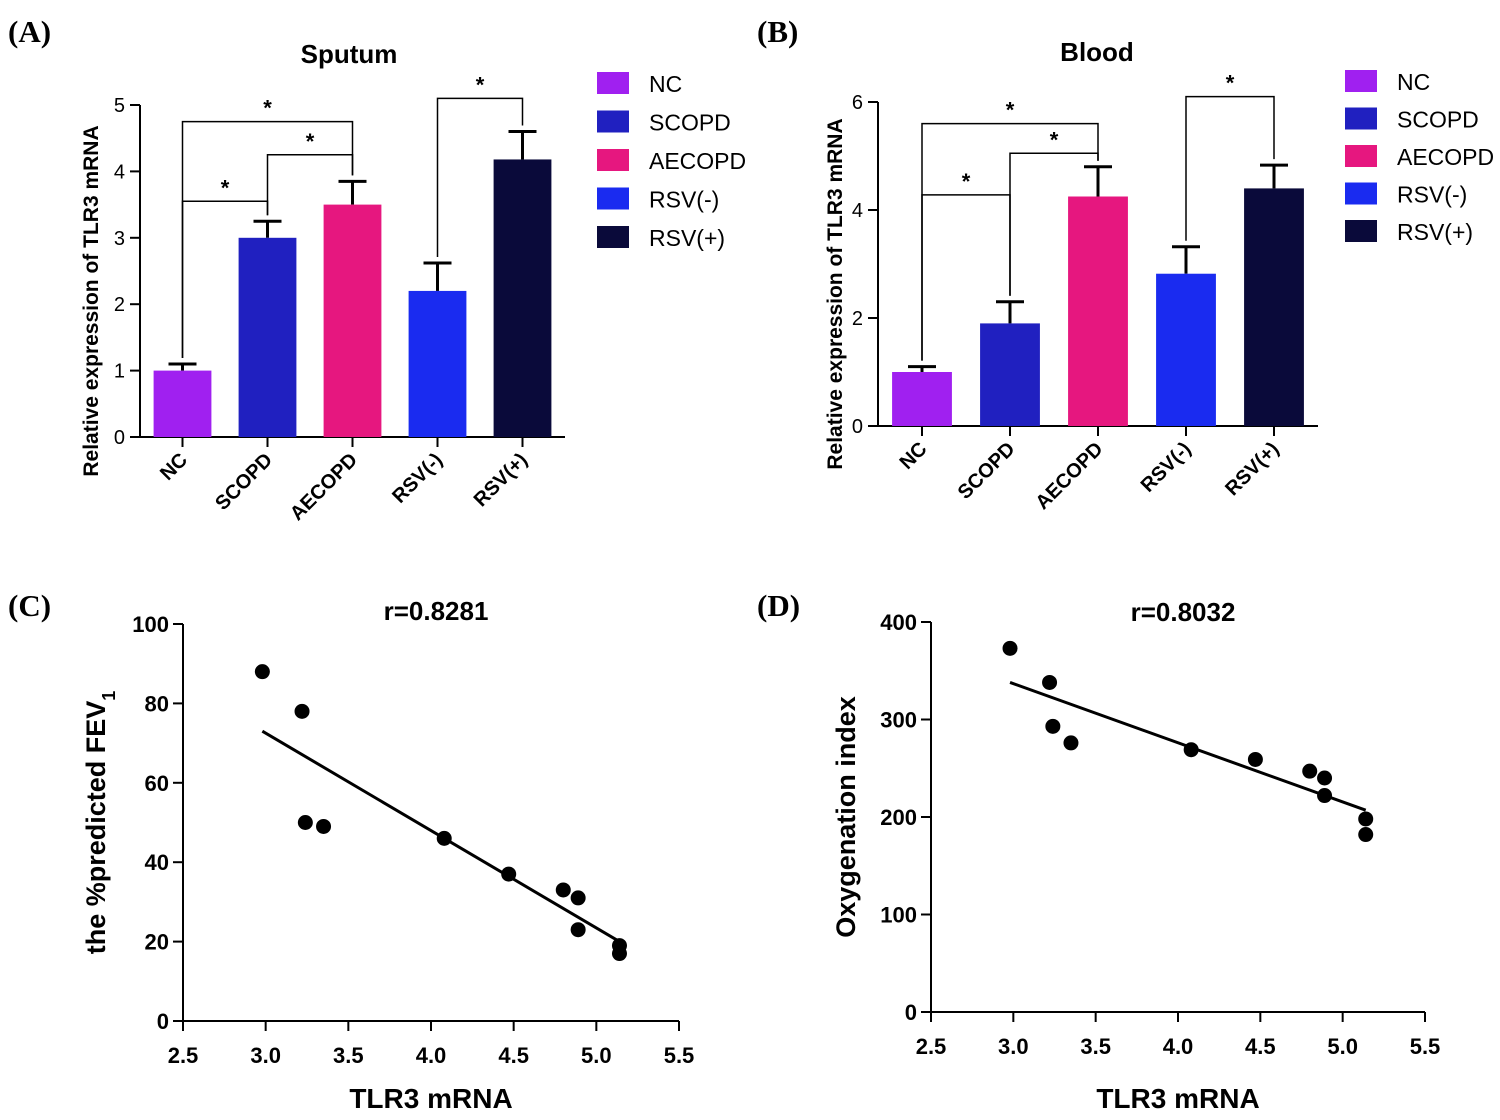 The width and height of the screenshot is (1500, 1120). I want to click on x-tick-label: 5.0, so click(596, 1055).